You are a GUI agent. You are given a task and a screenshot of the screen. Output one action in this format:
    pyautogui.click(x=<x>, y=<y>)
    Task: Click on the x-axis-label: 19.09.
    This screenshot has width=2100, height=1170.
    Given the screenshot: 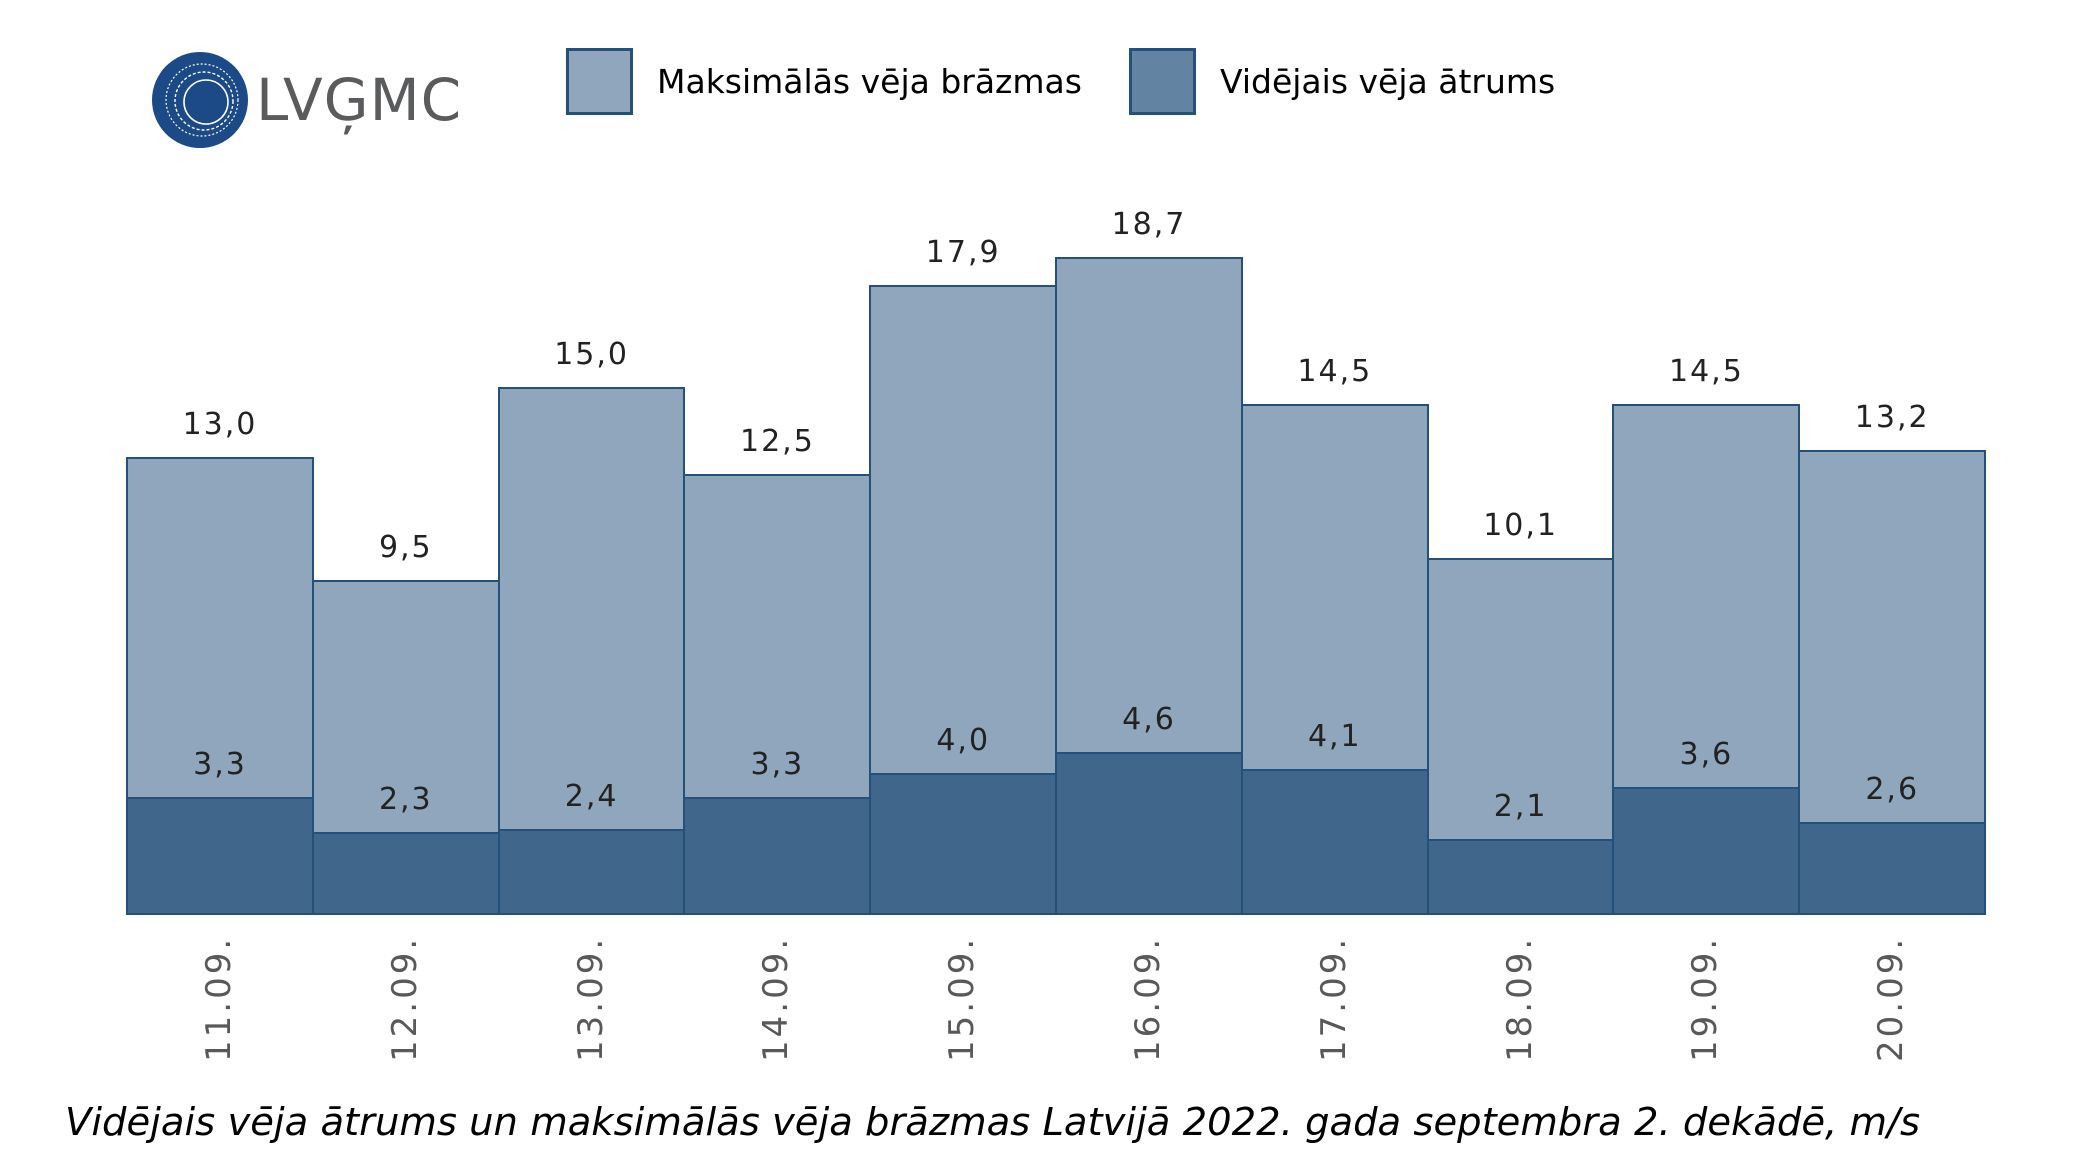 What is the action you would take?
    pyautogui.click(x=1705, y=998)
    